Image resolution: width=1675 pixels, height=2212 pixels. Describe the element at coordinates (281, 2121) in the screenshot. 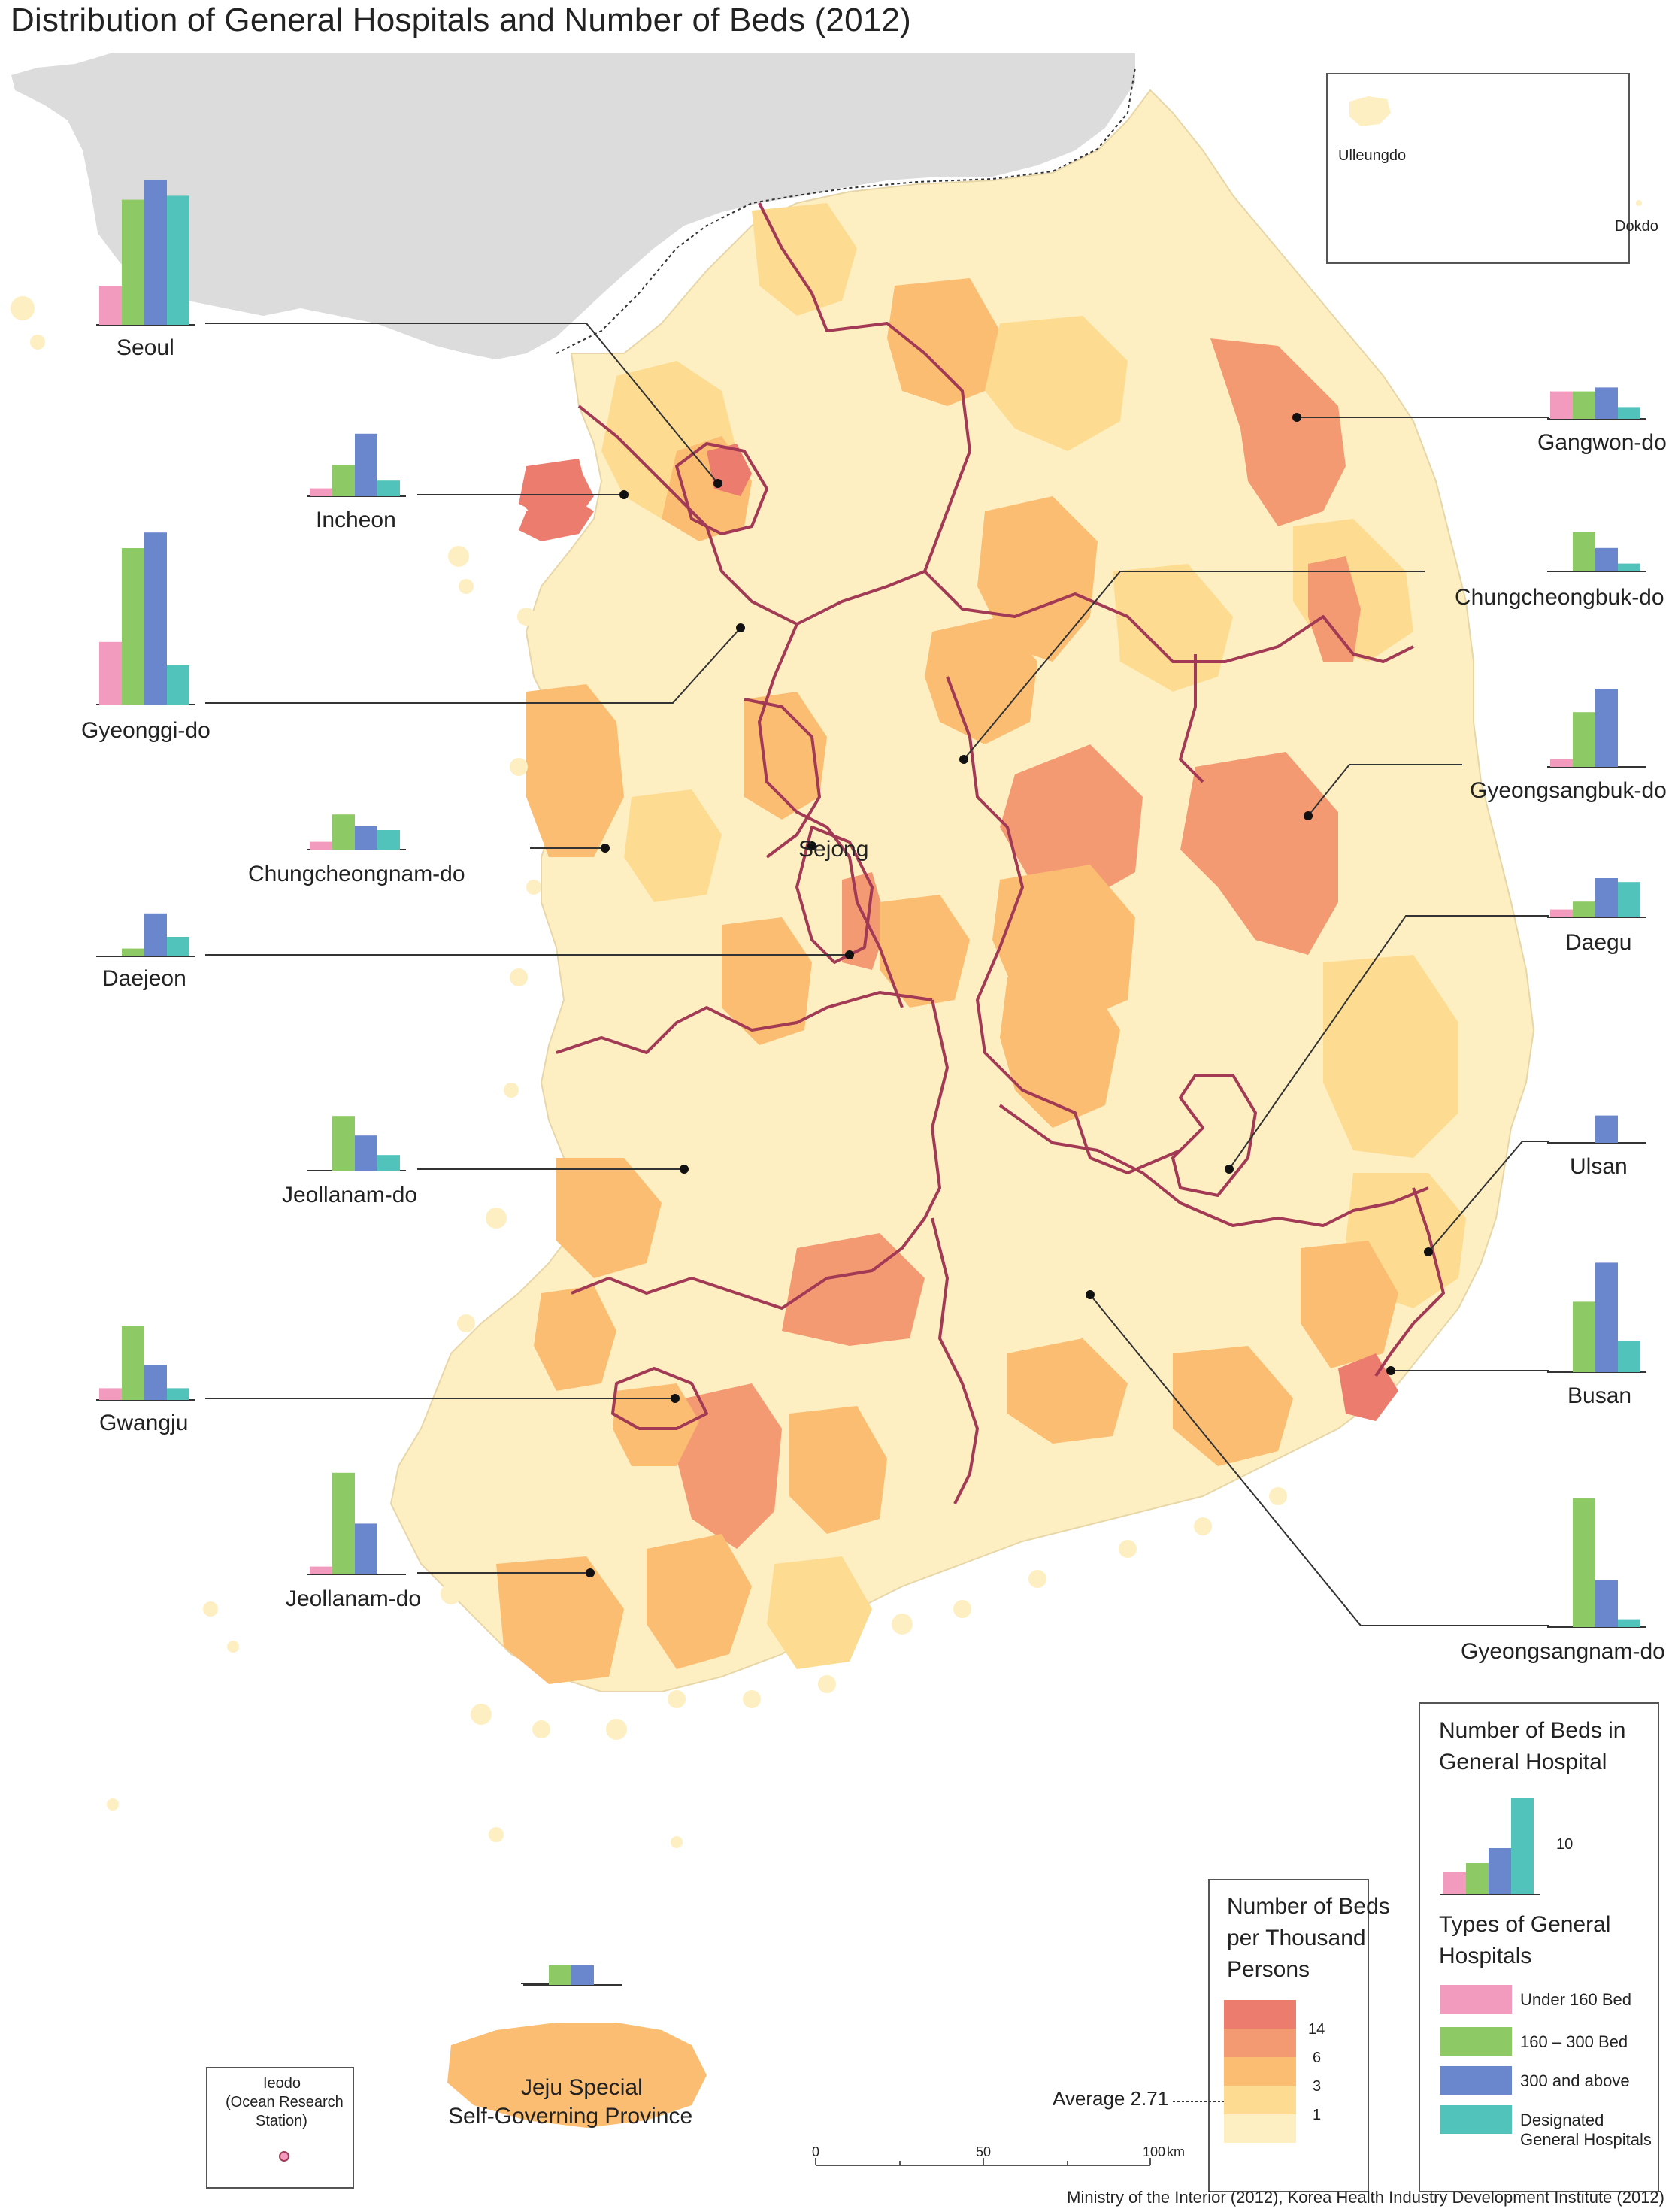

I see `ieodo-label-line3: Station)` at that location.